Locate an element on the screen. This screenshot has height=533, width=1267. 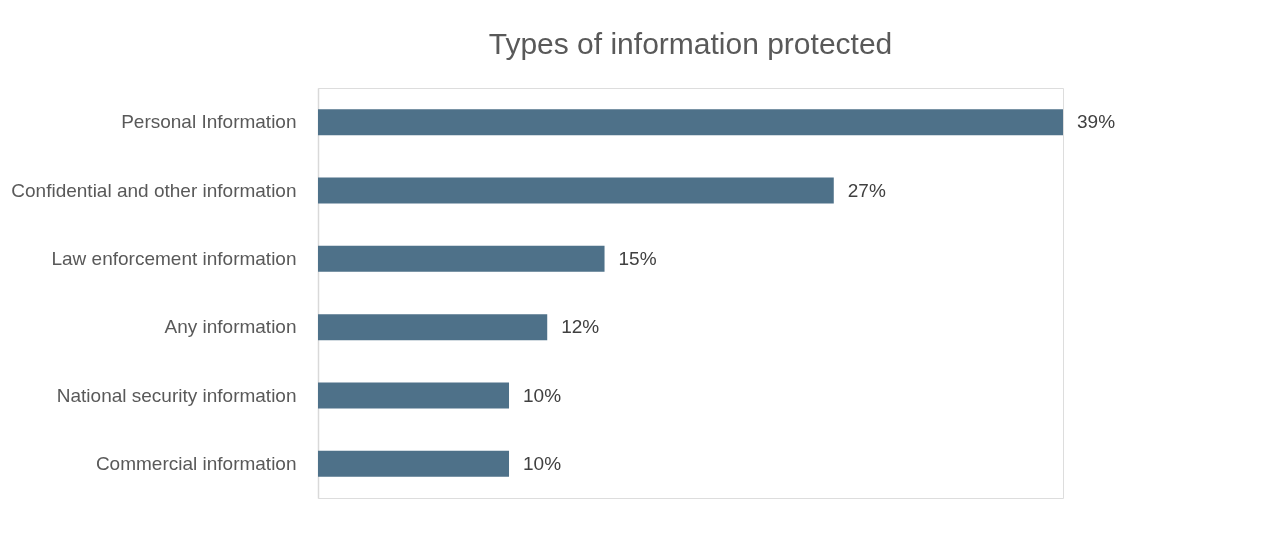
y-tick-label: National security information is located at coordinates (176, 395).